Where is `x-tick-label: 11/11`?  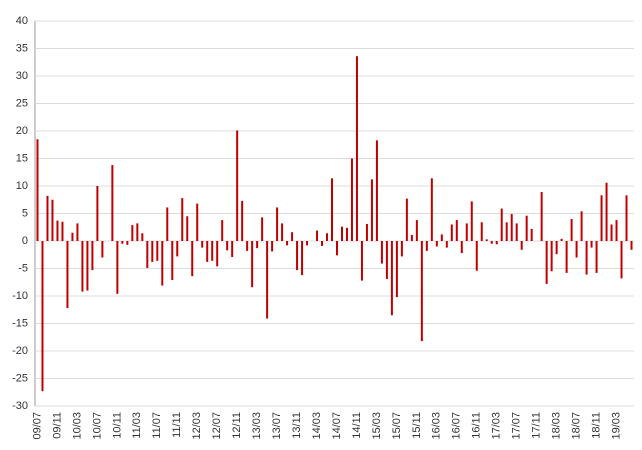 x-tick-label: 11/11 is located at coordinates (177, 425).